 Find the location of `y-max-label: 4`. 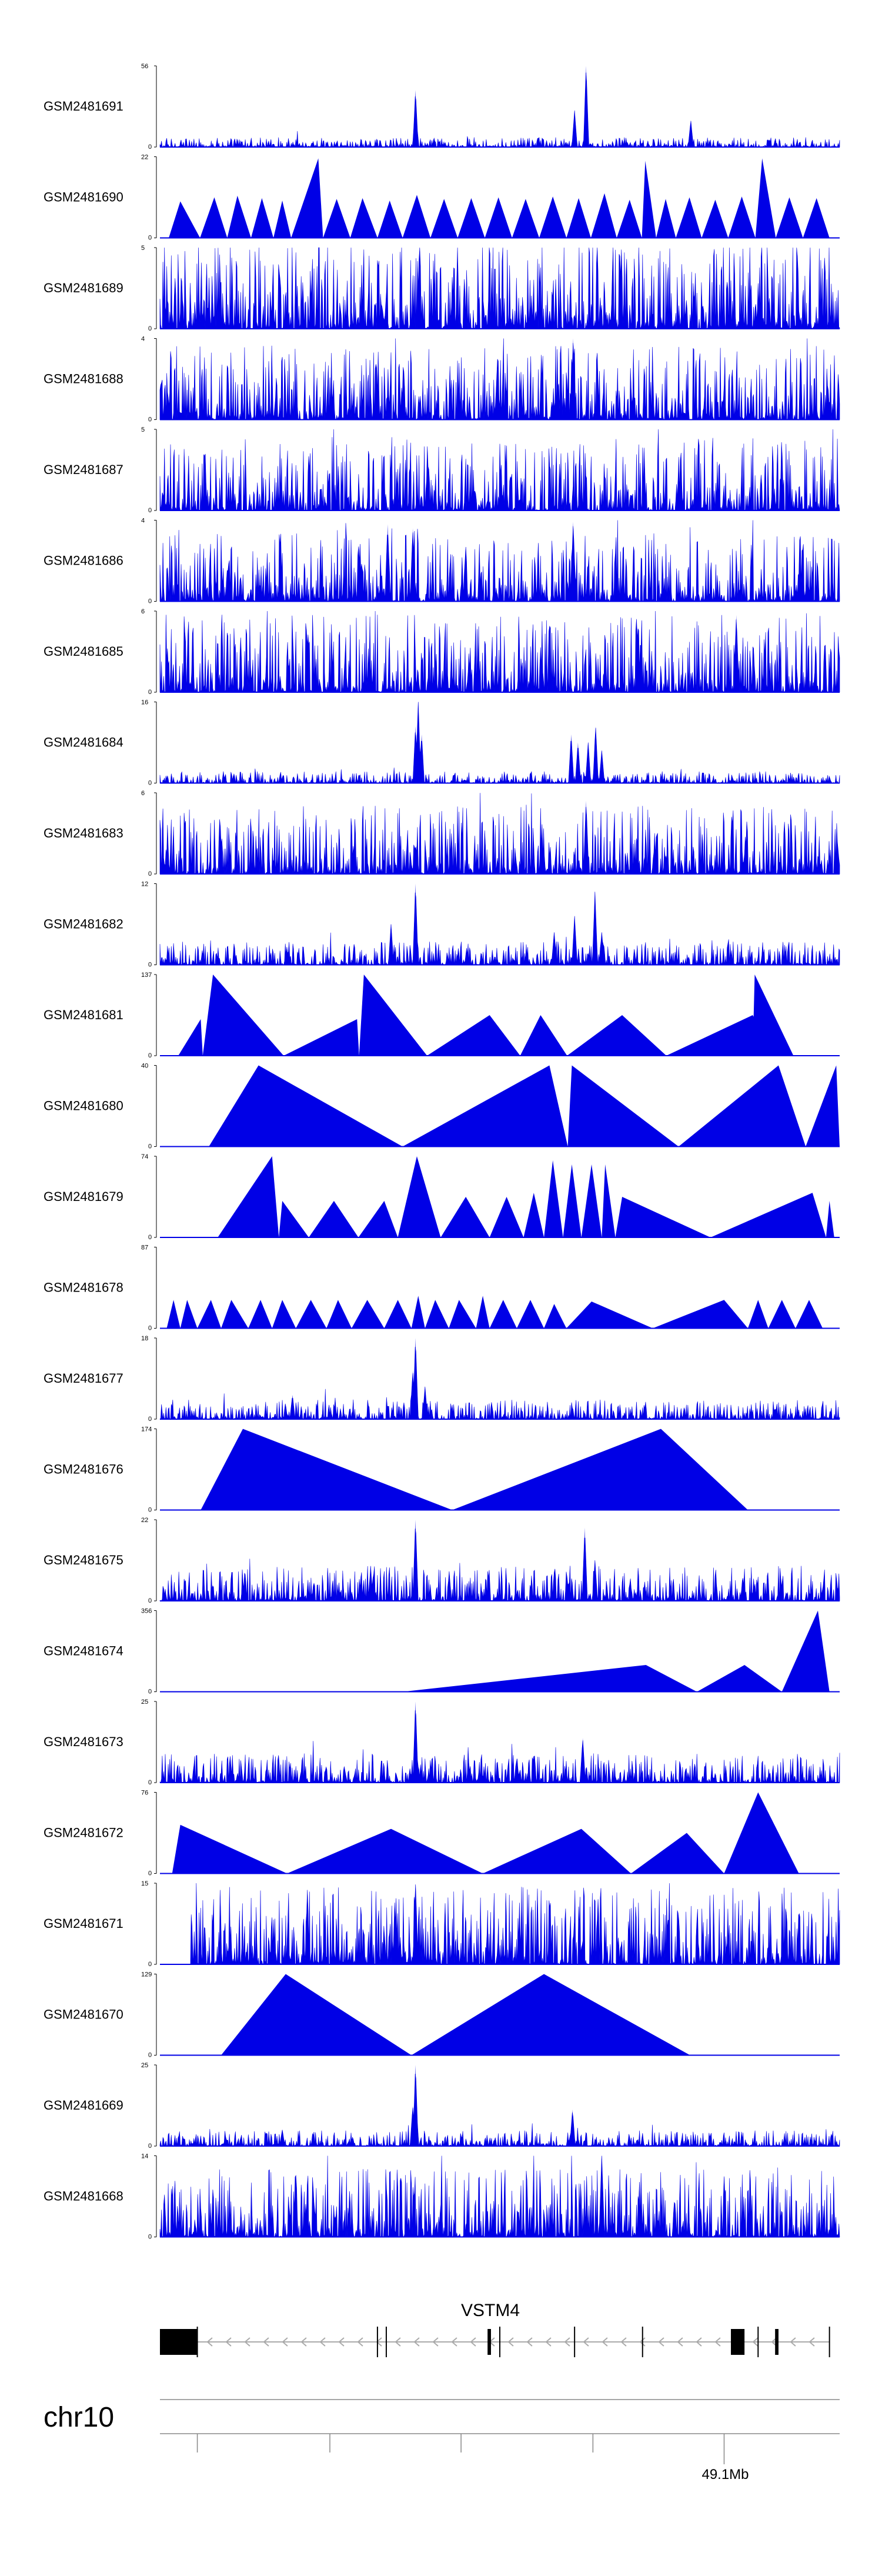

y-max-label: 4 is located at coordinates (143, 339).